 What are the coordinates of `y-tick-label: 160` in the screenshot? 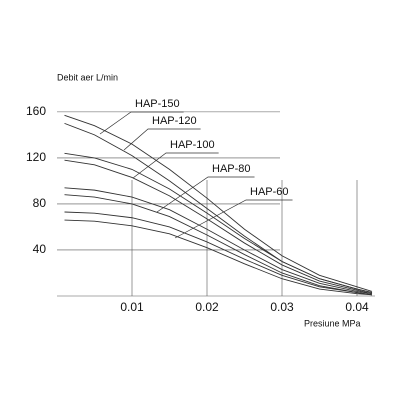 It's located at (36, 111).